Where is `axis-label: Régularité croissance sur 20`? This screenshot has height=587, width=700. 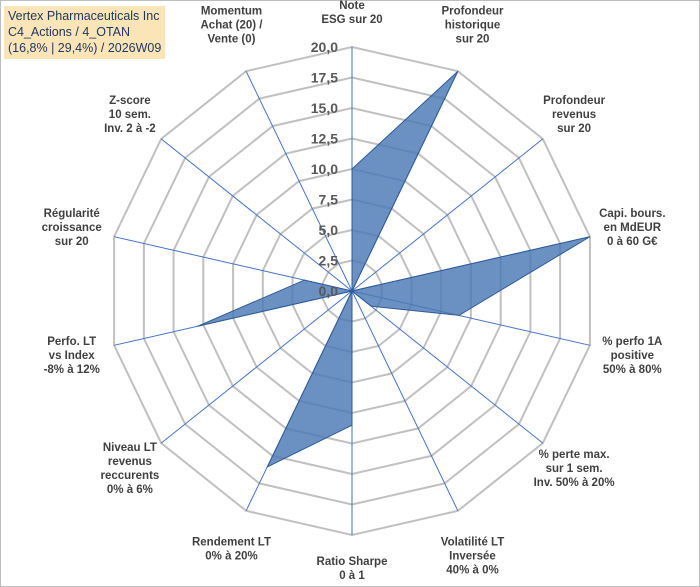
axis-label: Régularité croissance sur 20 is located at coordinates (72, 228).